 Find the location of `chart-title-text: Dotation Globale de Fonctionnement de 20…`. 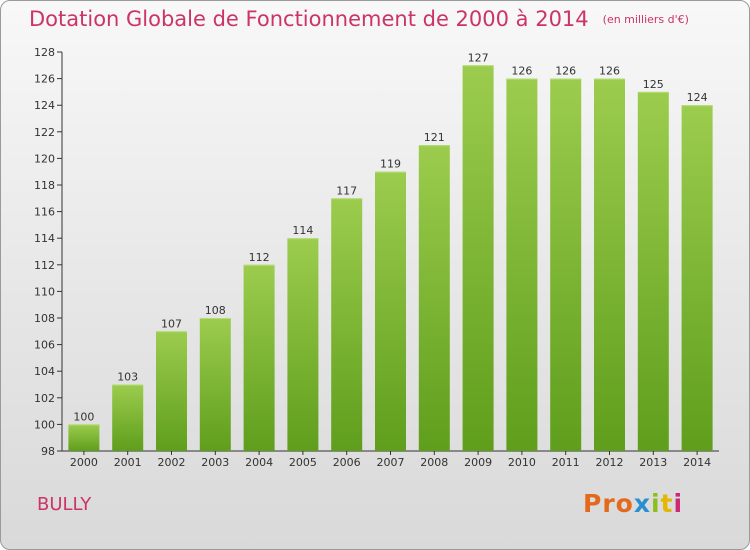

chart-title-text: Dotation Globale de Fonctionnement de 20… is located at coordinates (309, 19).